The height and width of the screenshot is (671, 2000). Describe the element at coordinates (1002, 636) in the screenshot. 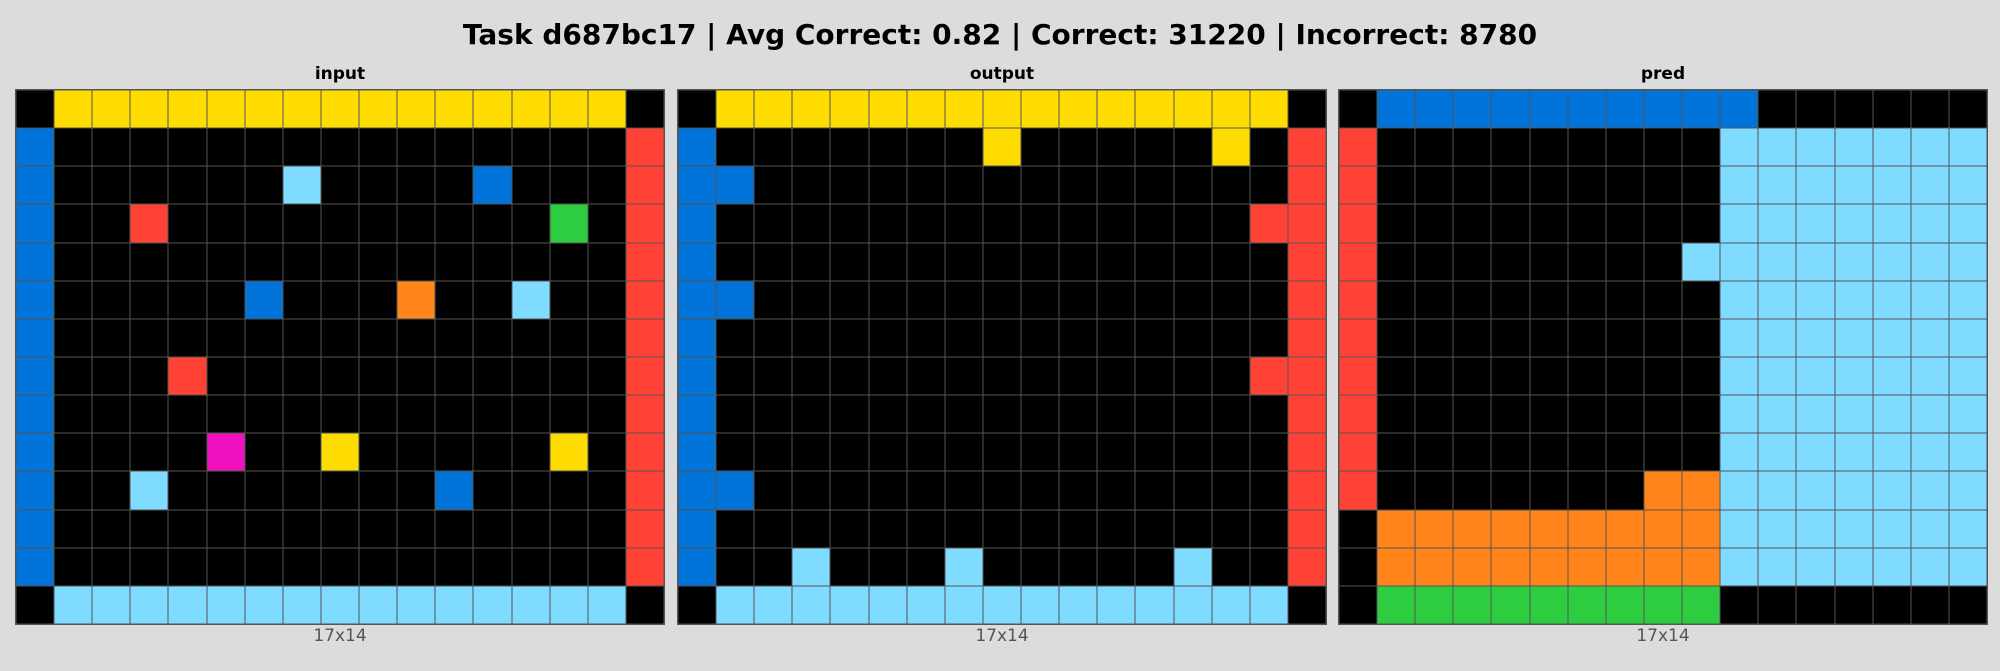

I see `output-size-label: 17x14` at that location.